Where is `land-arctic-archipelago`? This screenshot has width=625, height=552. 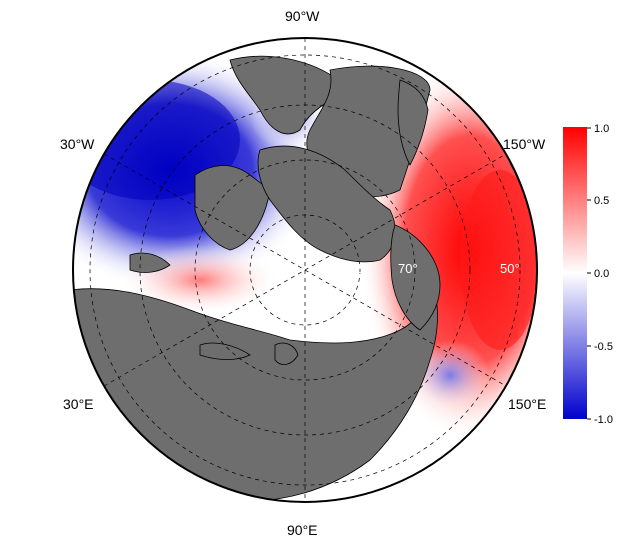 land-arctic-archipelago is located at coordinates (326, 204).